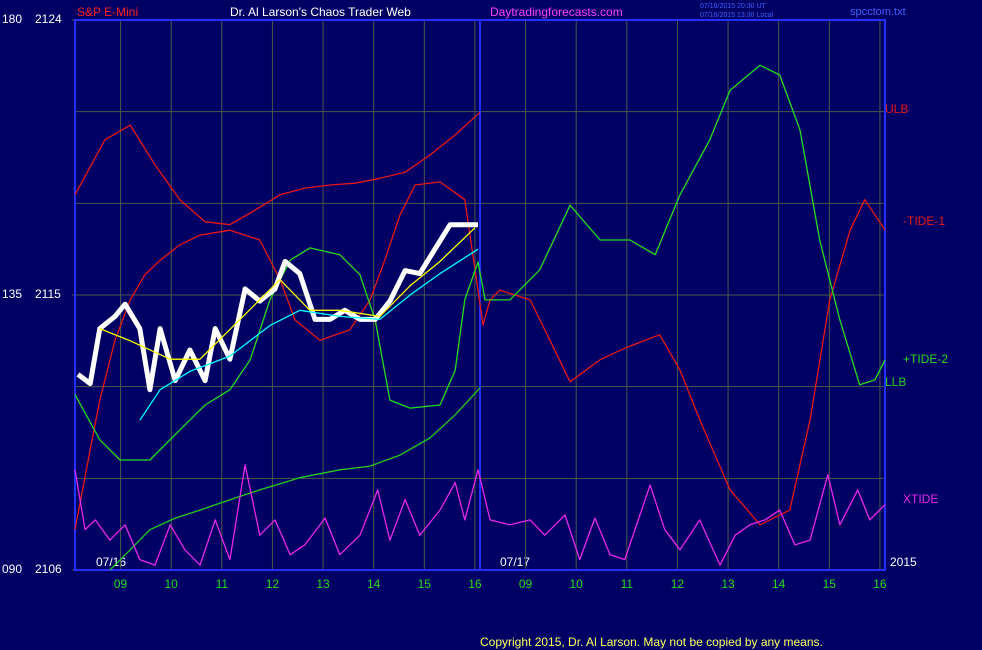 This screenshot has height=650, width=982. Describe the element at coordinates (737, 15) in the screenshot. I see `timestamp: 07/16/2015 13:30 Local` at that location.